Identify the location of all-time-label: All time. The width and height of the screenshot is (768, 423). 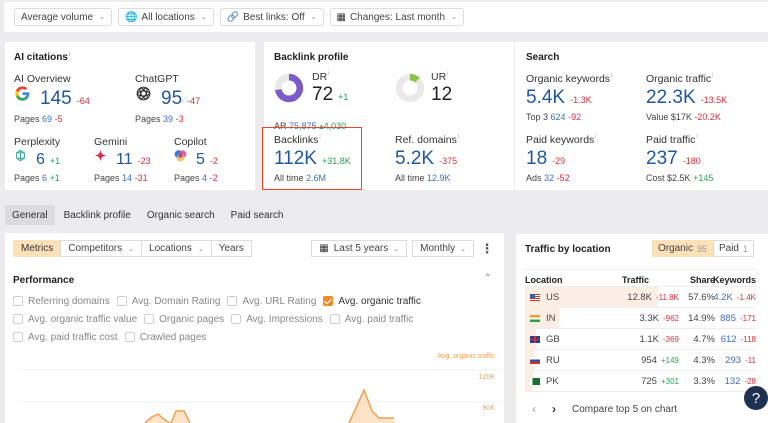
(289, 178).